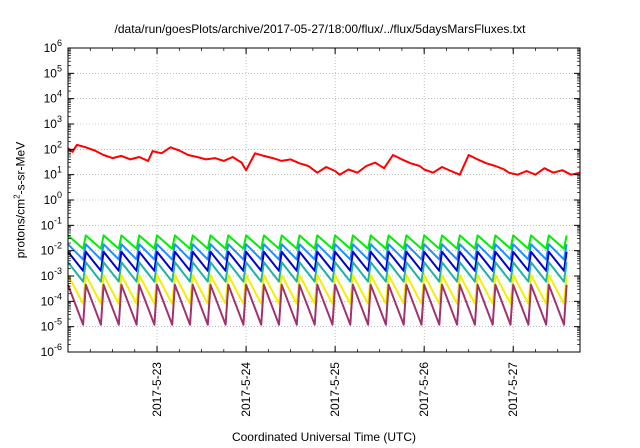  Describe the element at coordinates (53, 71) in the screenshot. I see `y-tick-label: 10⁵` at that location.